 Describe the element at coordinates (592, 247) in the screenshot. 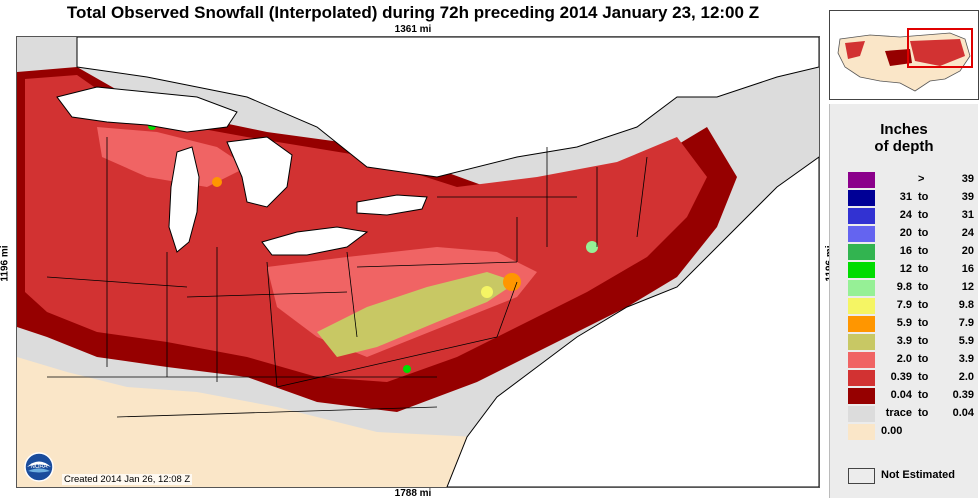

I see `light-green-spot` at that location.